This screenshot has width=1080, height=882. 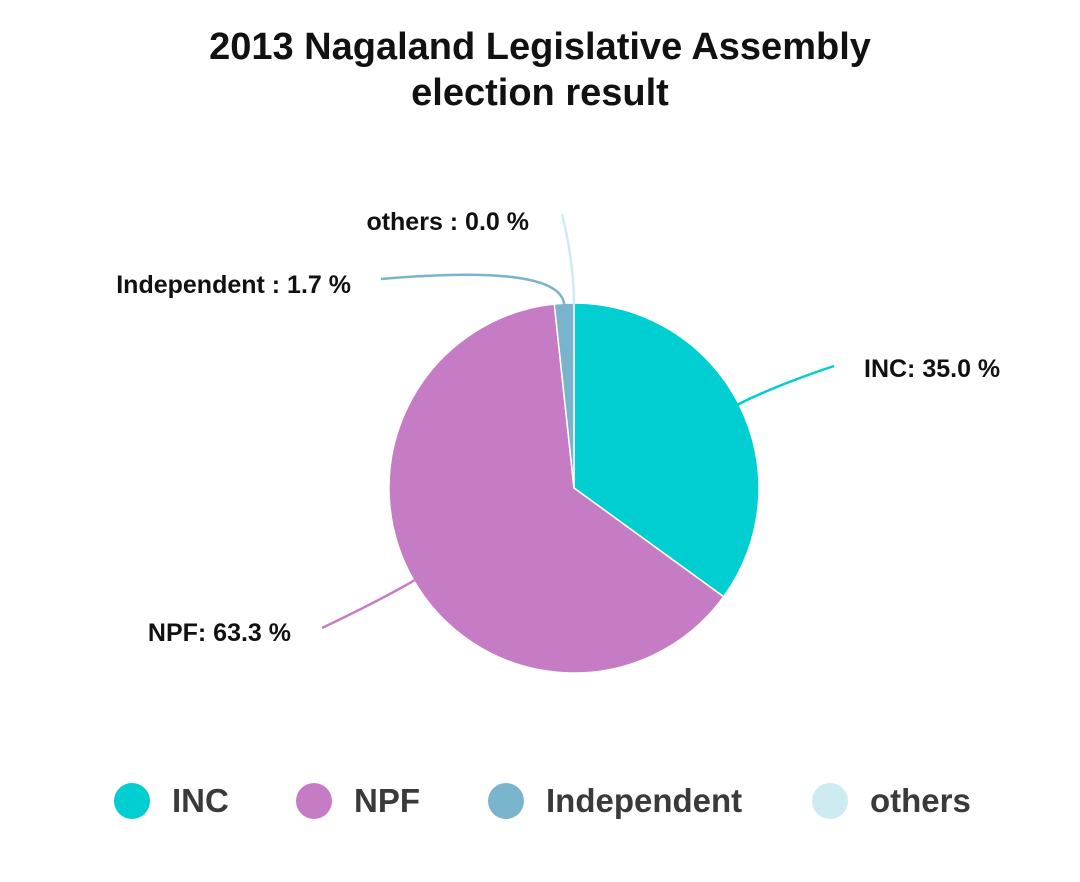 I want to click on chart-title-line-1: 2013 Nagaland Legislative Assembly, so click(x=540, y=47).